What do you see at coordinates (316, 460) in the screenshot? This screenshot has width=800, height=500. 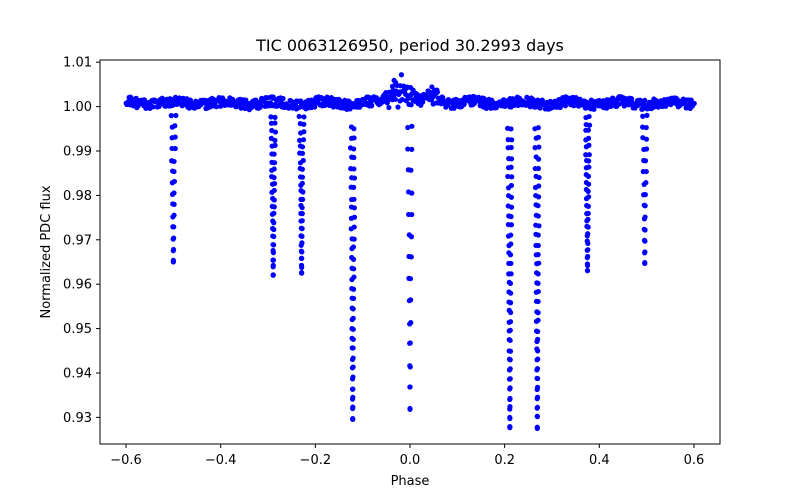 I see `x-tick-label: −0.2` at bounding box center [316, 460].